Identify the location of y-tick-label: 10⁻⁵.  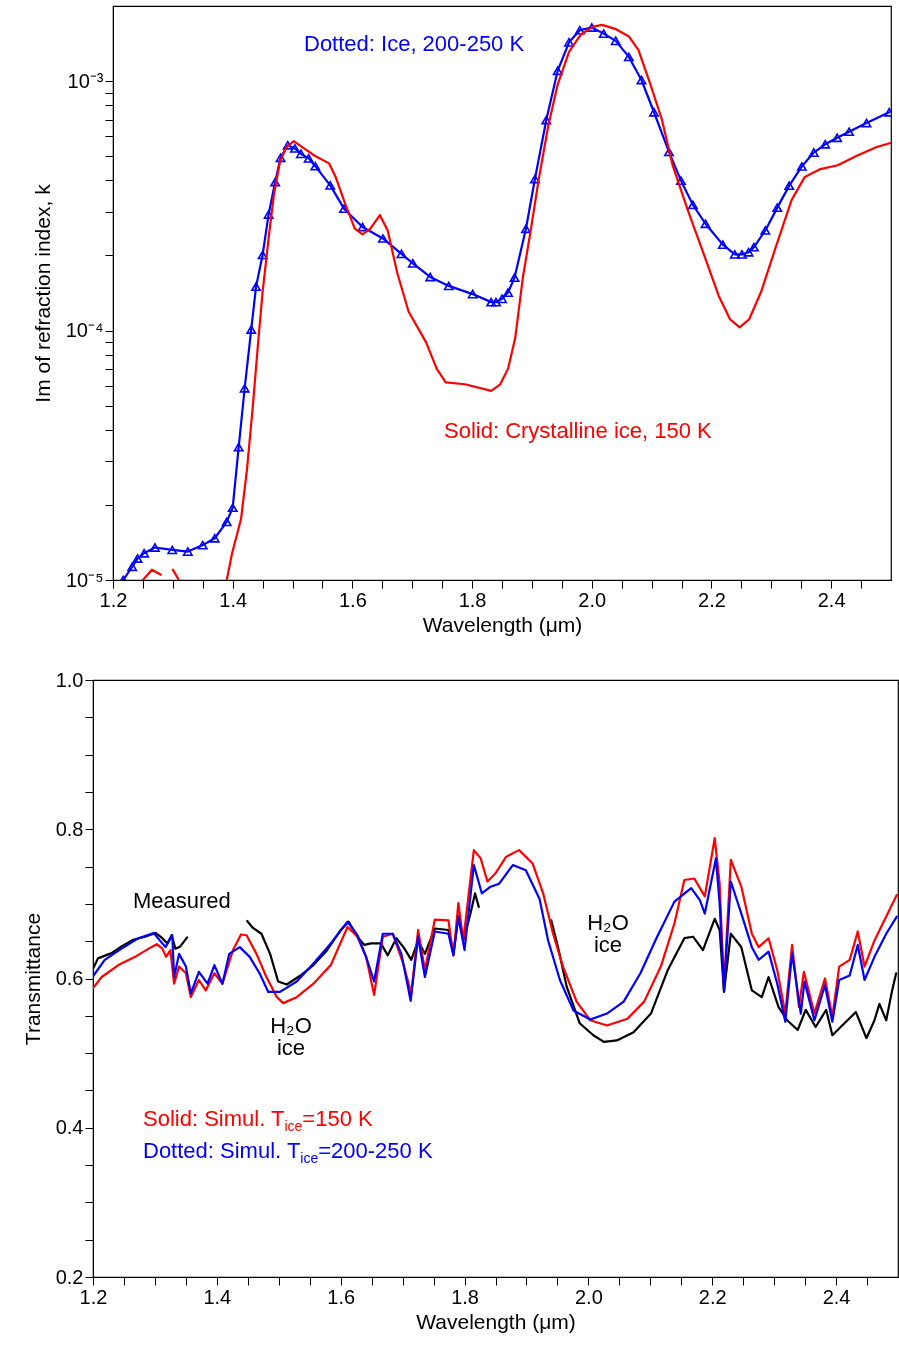
(84, 579).